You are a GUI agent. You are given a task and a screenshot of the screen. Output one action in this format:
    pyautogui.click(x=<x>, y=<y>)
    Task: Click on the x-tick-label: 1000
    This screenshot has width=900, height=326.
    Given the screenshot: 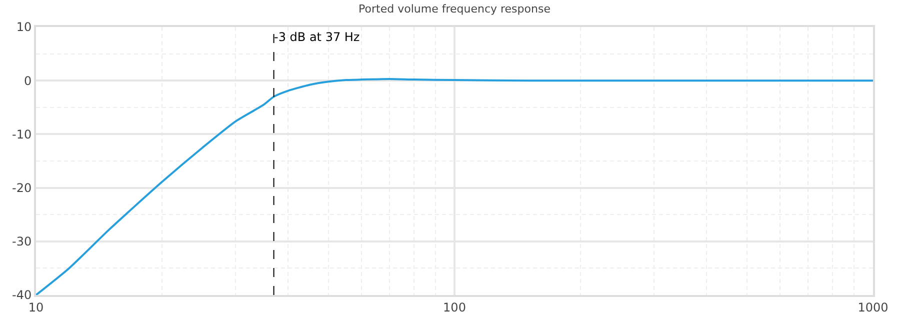 What is the action you would take?
    pyautogui.click(x=873, y=307)
    